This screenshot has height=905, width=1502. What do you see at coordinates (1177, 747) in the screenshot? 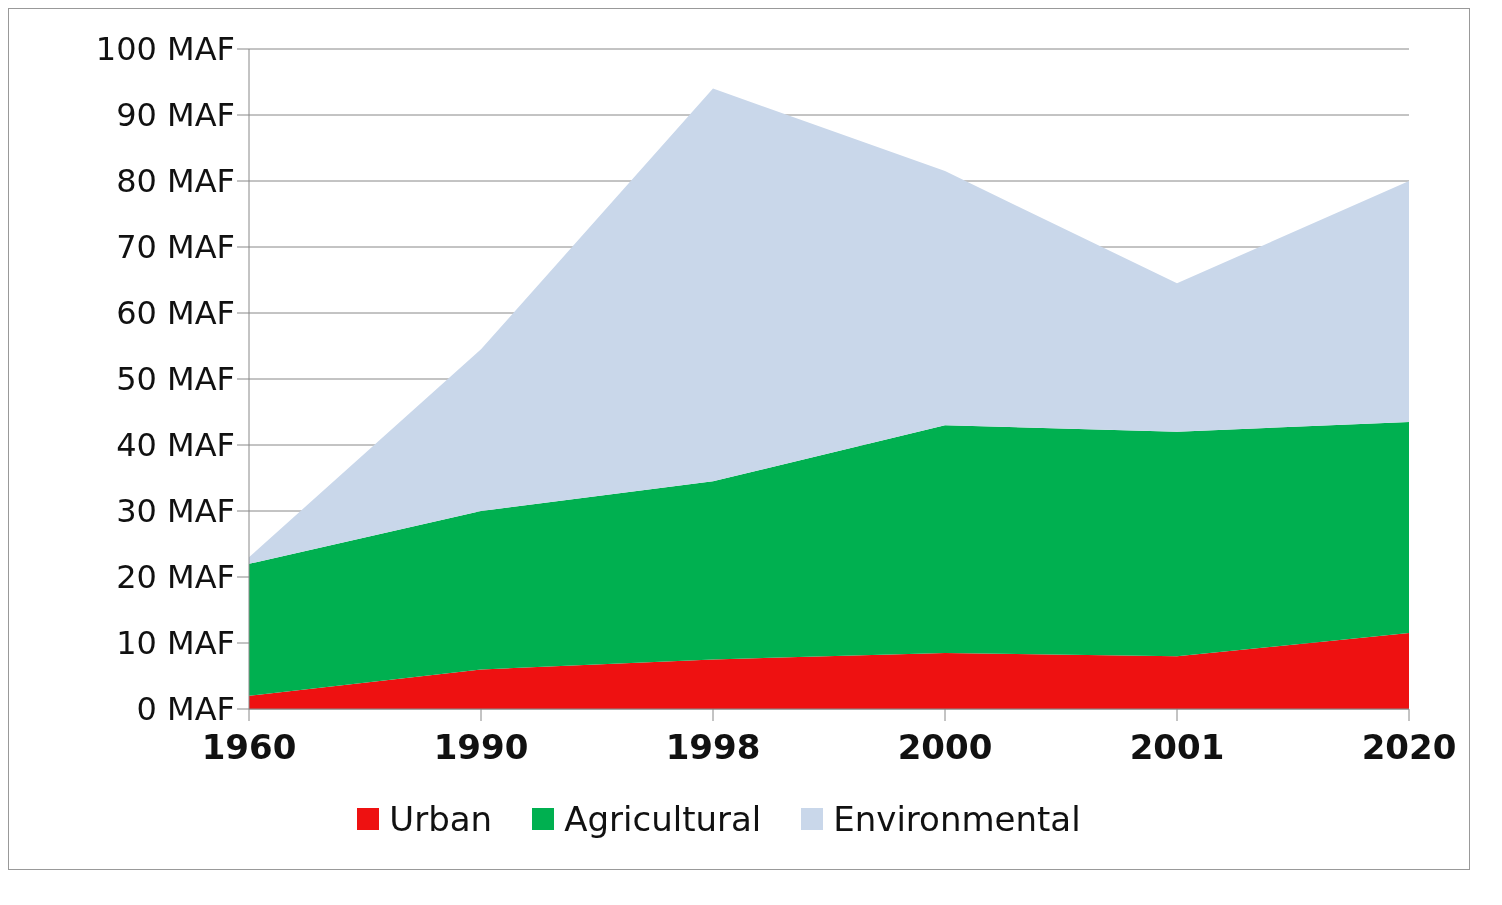
I see `x-tick-label: 2001` at bounding box center [1177, 747].